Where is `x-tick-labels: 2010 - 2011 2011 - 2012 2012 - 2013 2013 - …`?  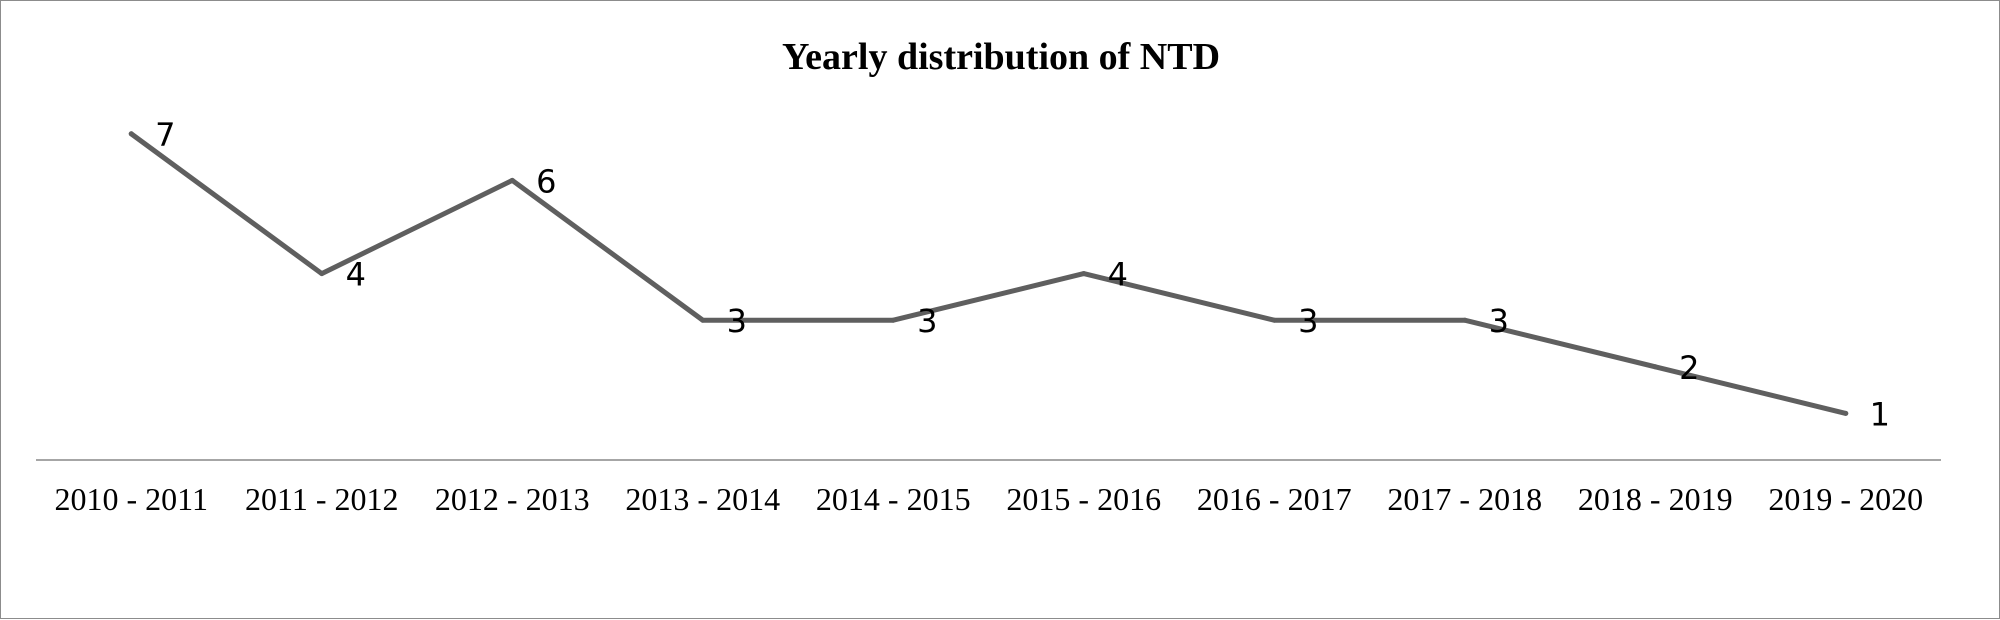
x-tick-labels: 2010 - 2011 2011 - 2012 2012 - 2013 2013 - … is located at coordinates (989, 499).